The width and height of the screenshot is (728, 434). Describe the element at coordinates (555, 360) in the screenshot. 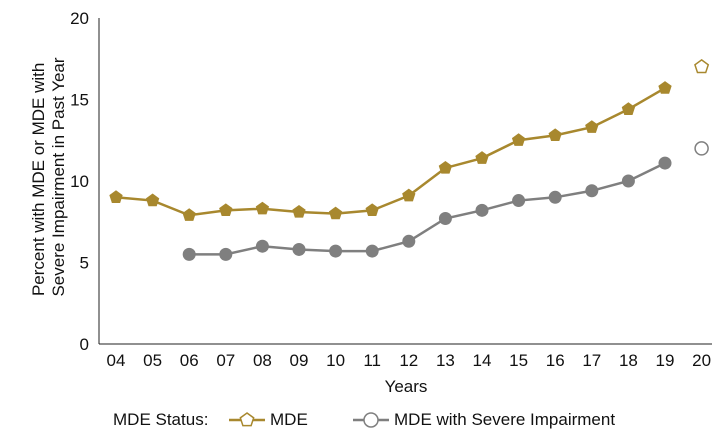

I see `x-tick-label: 16` at that location.